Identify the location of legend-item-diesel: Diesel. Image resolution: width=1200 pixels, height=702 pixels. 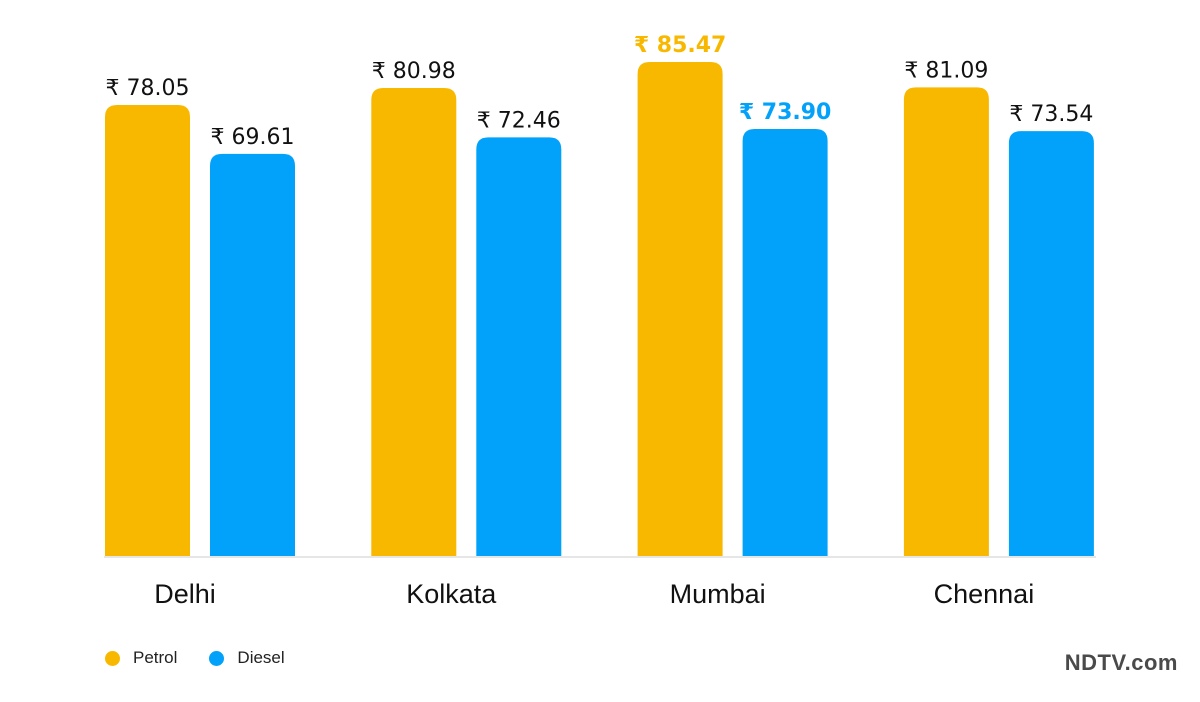
(247, 658).